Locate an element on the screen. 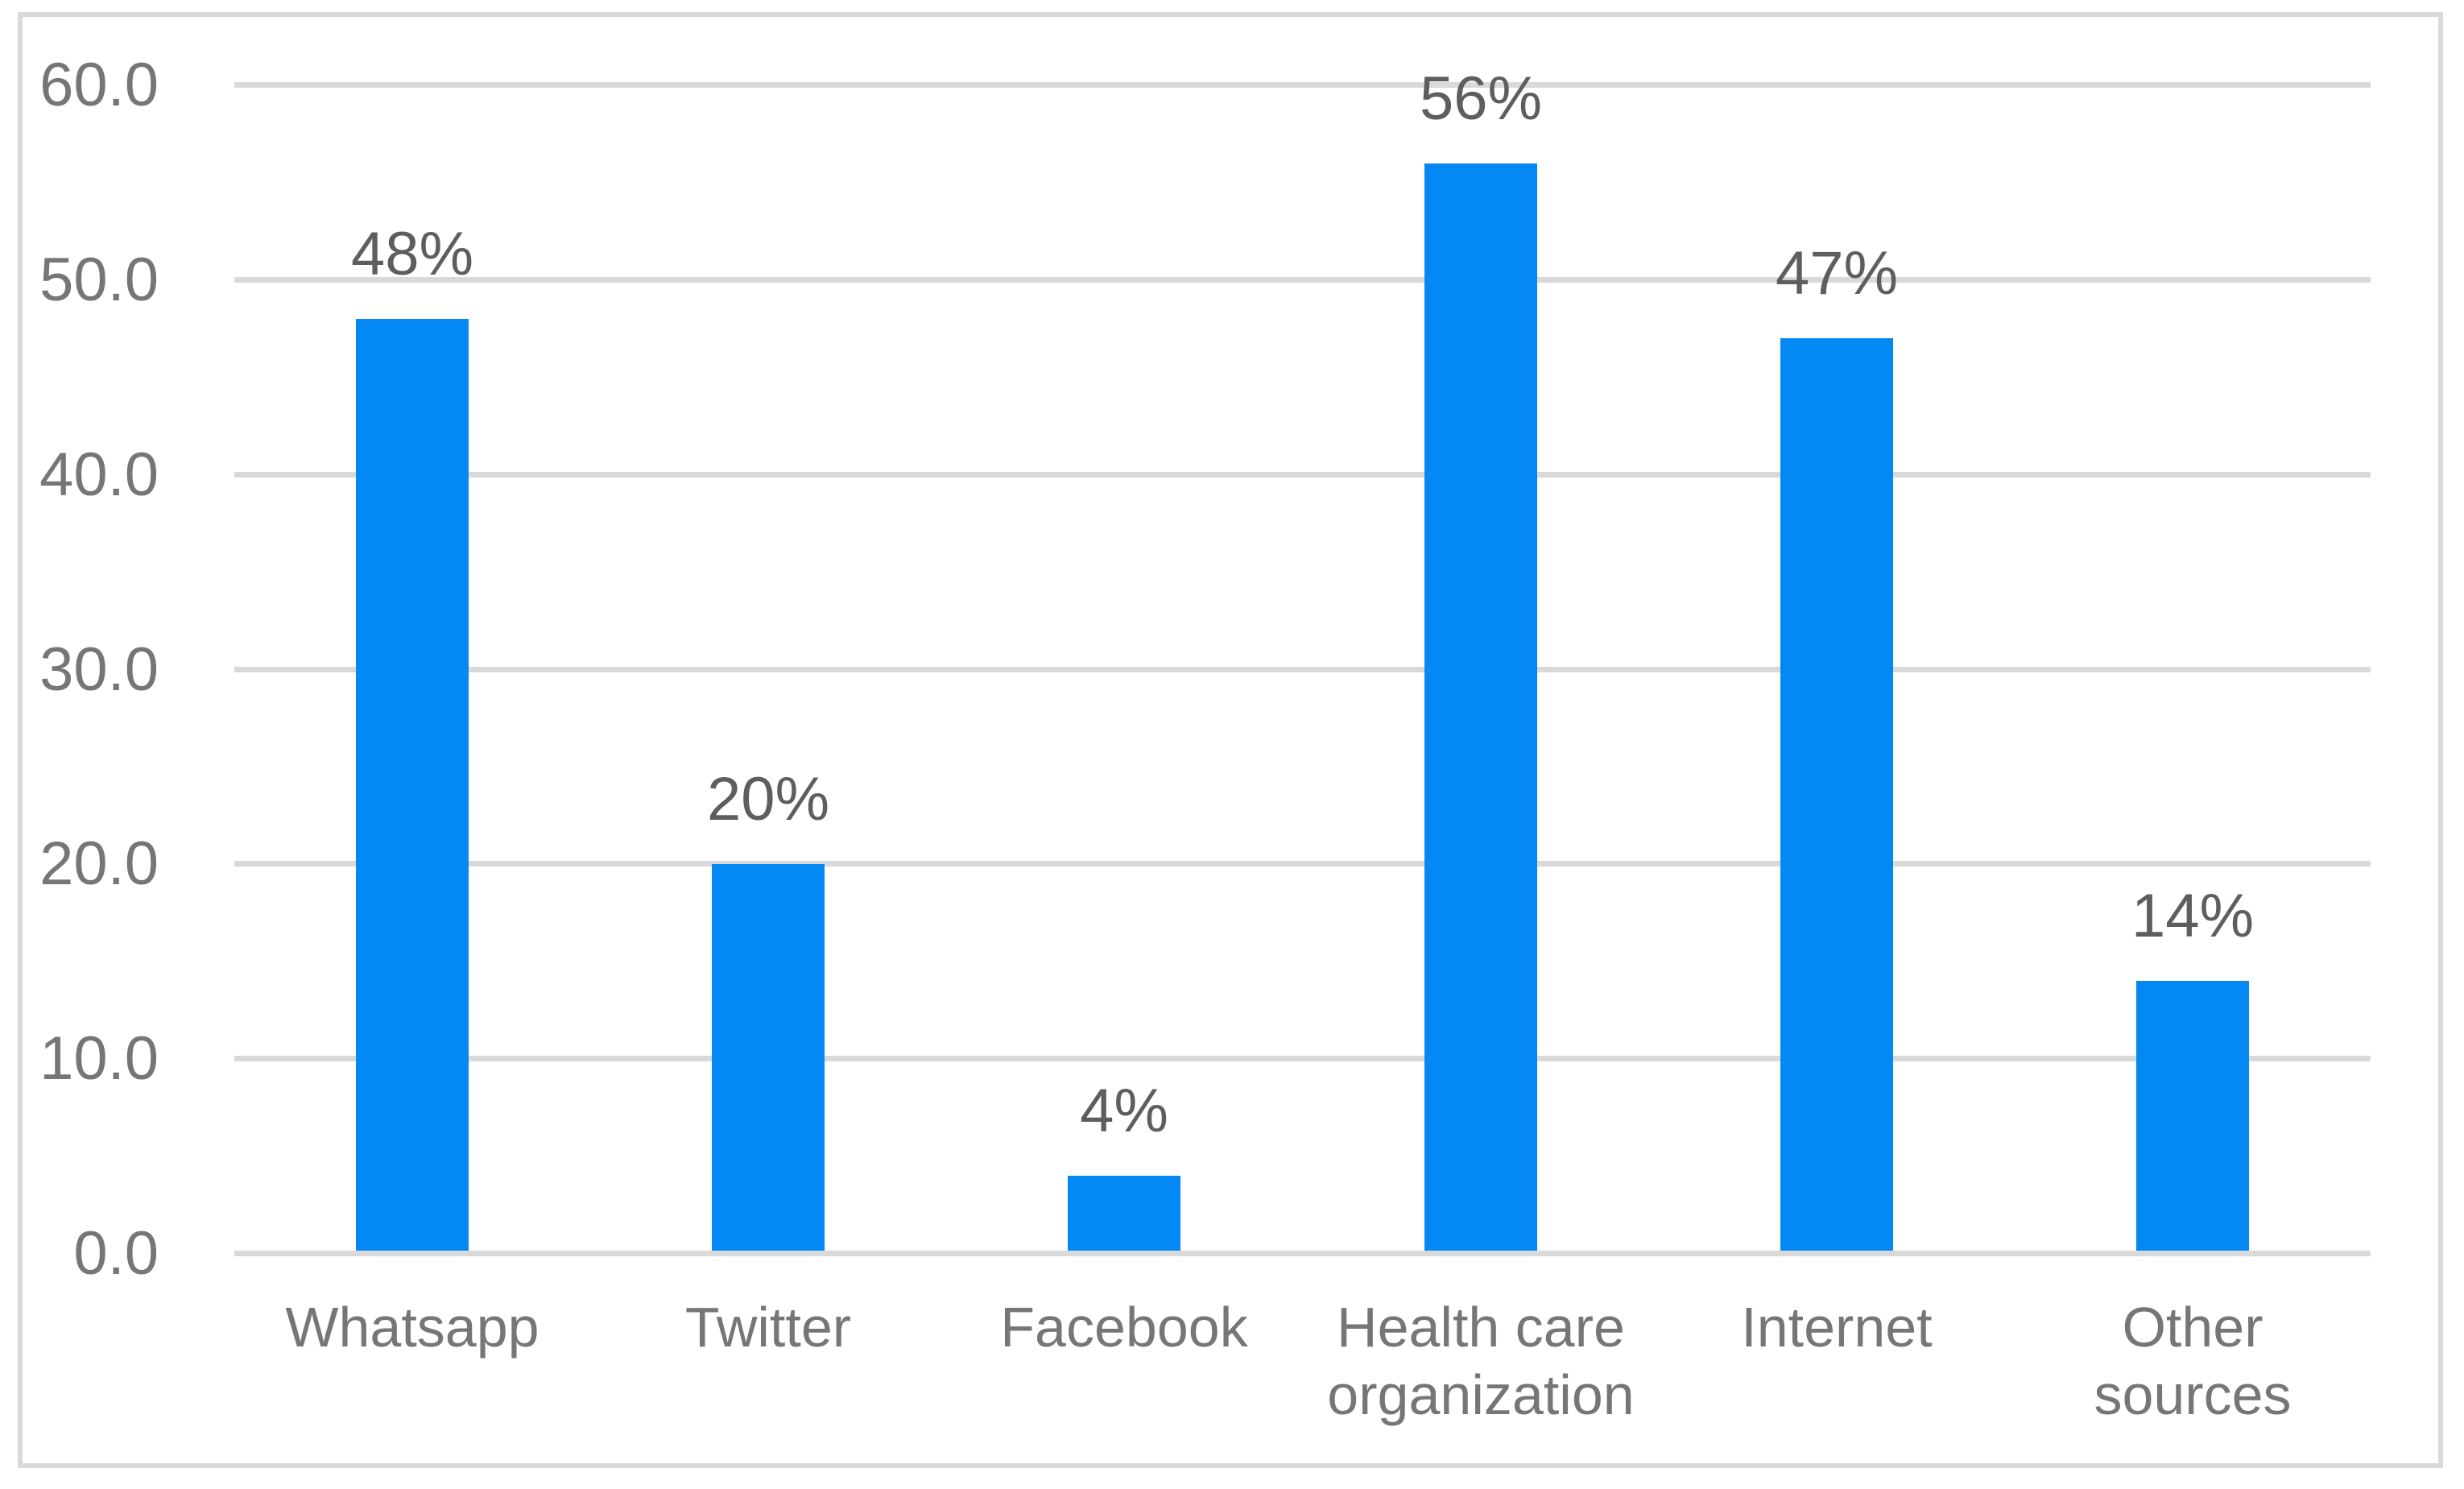 This screenshot has width=2464, height=1489. y-axis-tick-label: 0.0 is located at coordinates (116, 1253).